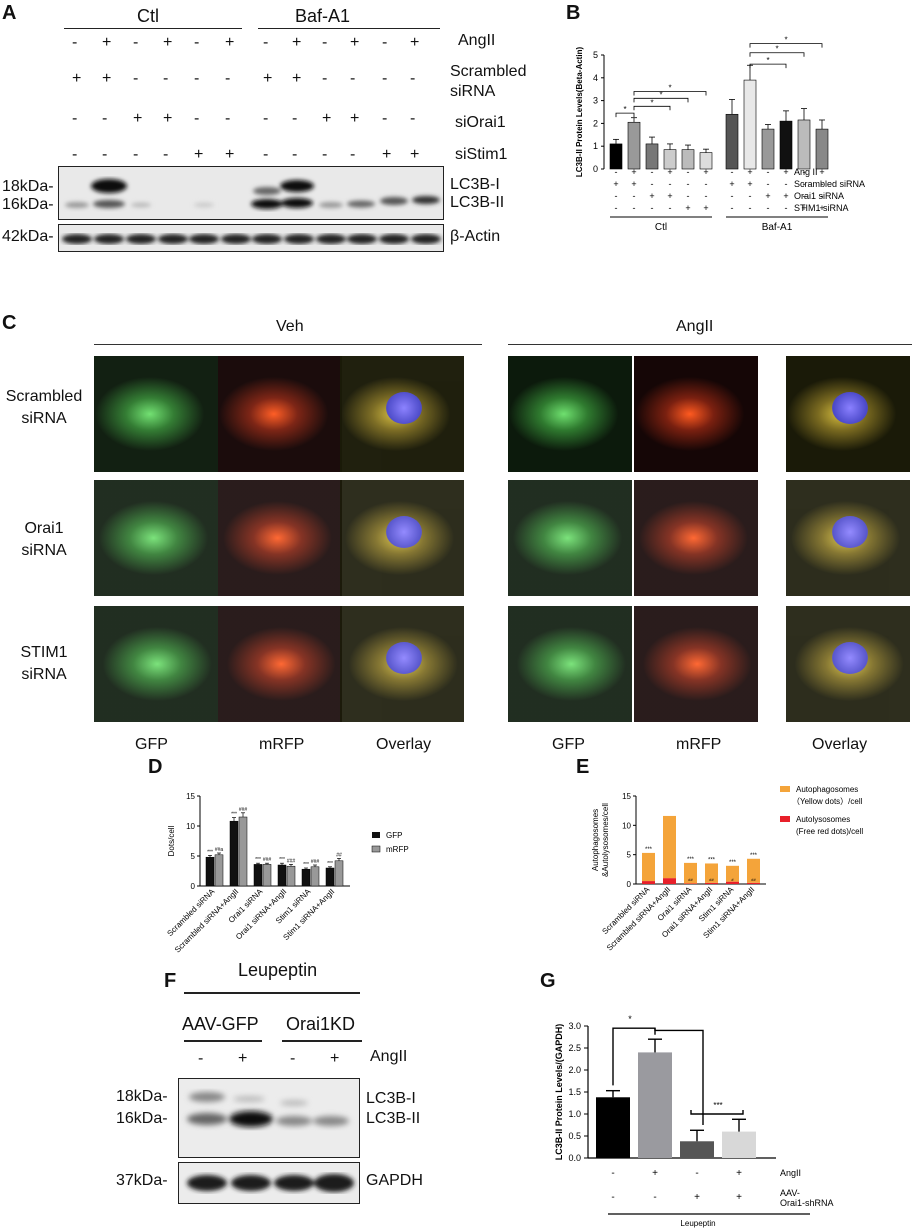  I want to click on legend-label: Autophagosomes, so click(827, 789).